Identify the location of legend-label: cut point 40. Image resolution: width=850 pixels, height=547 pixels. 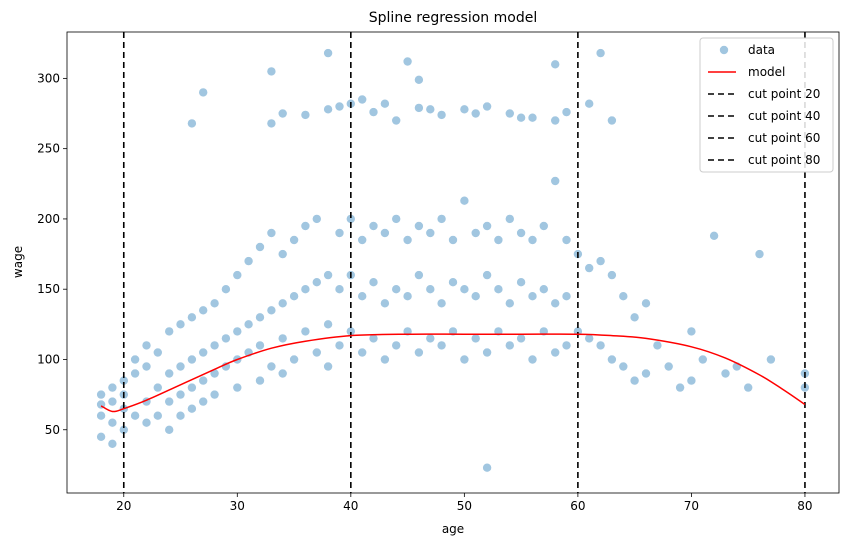
(784, 116).